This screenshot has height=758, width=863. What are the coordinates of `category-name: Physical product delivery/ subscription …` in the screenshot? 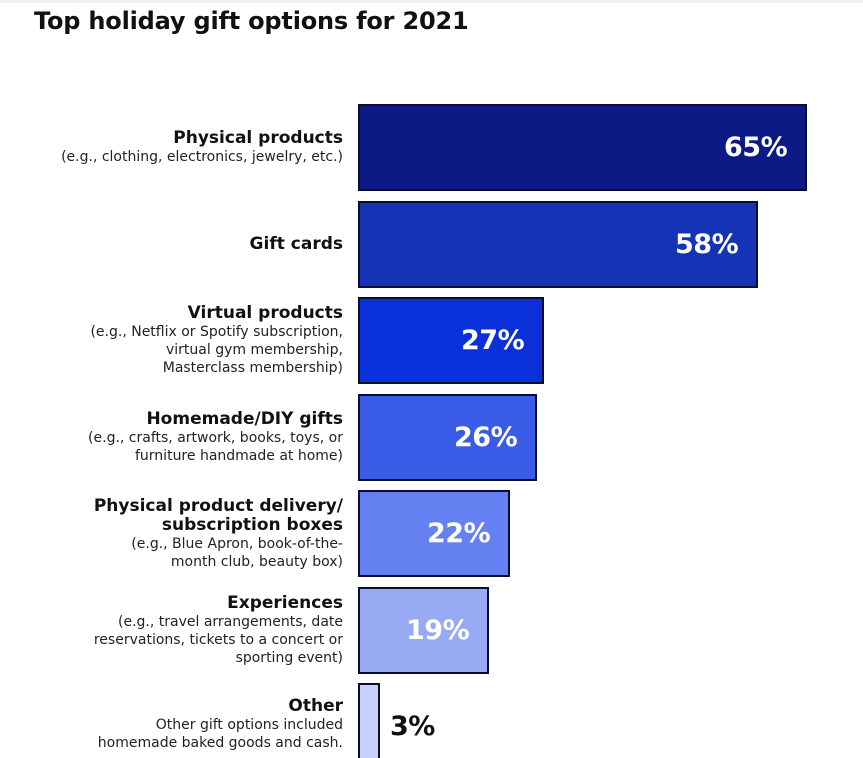 It's located at (218, 515).